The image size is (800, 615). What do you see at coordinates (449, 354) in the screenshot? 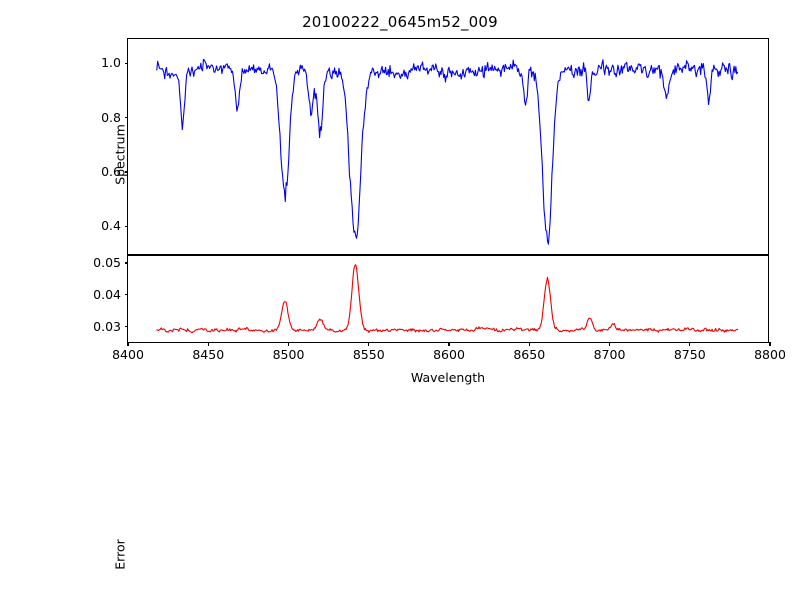
I see `tick-label: 8600` at bounding box center [449, 354].